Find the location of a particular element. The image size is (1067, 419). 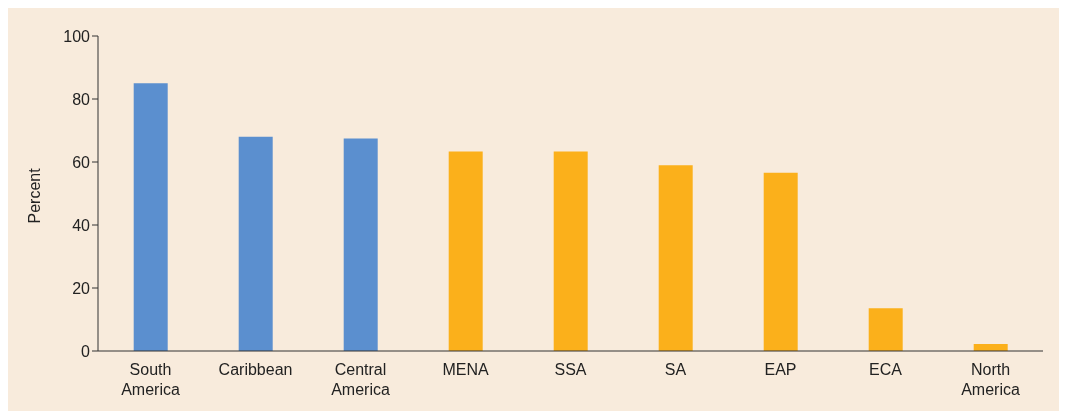

x-tick-label: Caribbean is located at coordinates (255, 369).